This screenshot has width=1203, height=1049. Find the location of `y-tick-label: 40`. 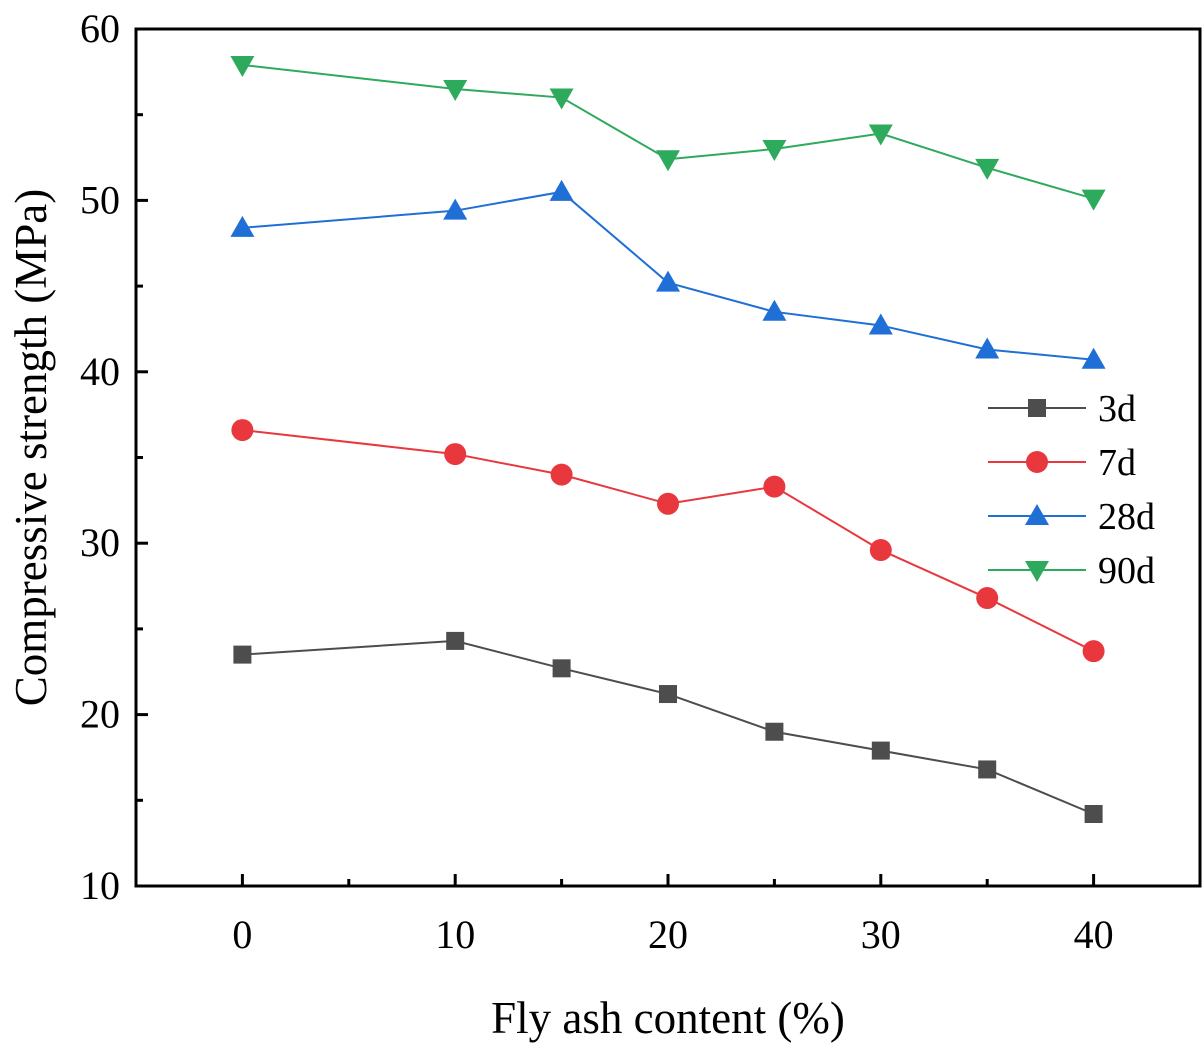

y-tick-label: 40 is located at coordinates (100, 371).